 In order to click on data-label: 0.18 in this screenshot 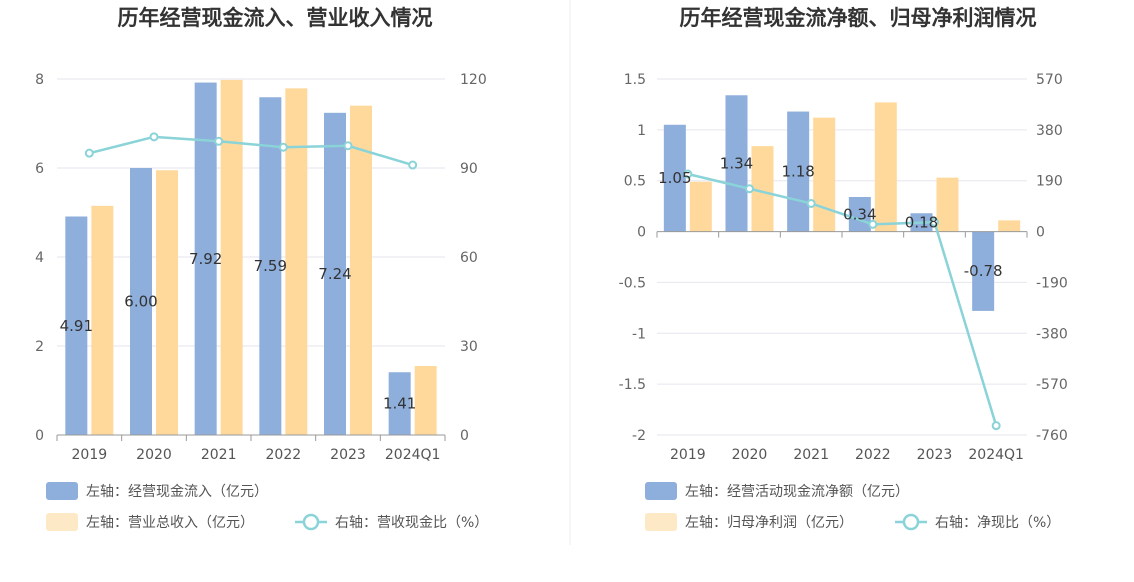, I will do `click(921, 222)`.